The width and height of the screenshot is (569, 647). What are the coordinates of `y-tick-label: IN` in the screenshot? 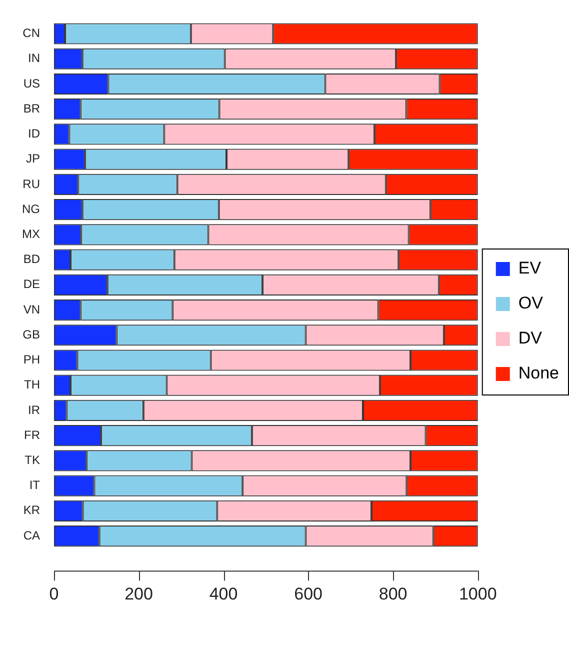 It's located at (34, 58).